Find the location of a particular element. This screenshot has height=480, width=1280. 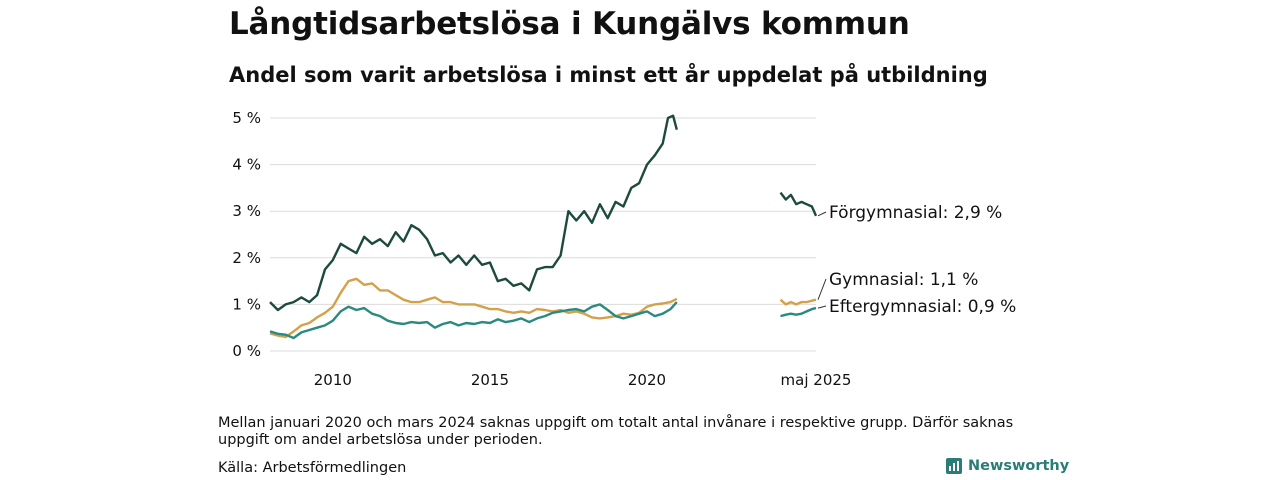

y-tick-label: 0 % is located at coordinates (246, 351).